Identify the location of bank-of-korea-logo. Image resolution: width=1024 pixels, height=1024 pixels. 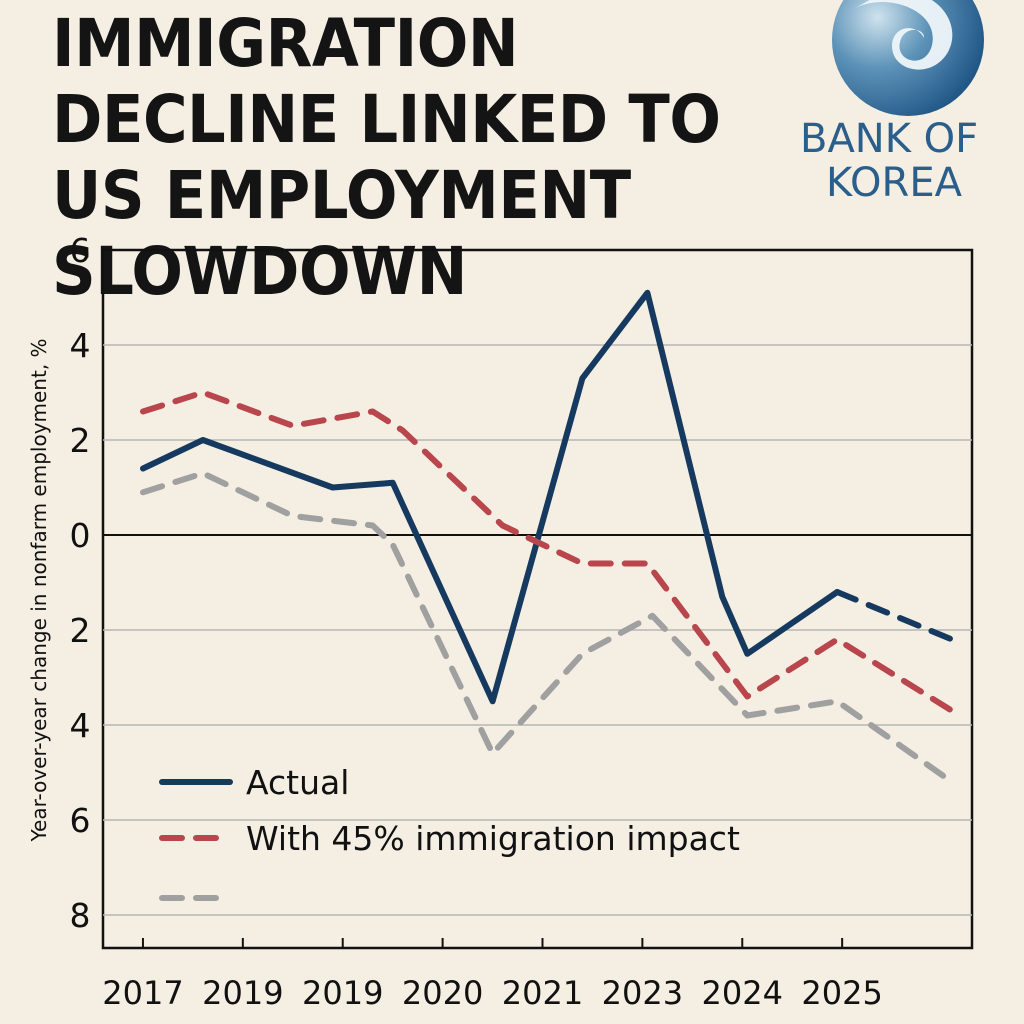
(908, 58).